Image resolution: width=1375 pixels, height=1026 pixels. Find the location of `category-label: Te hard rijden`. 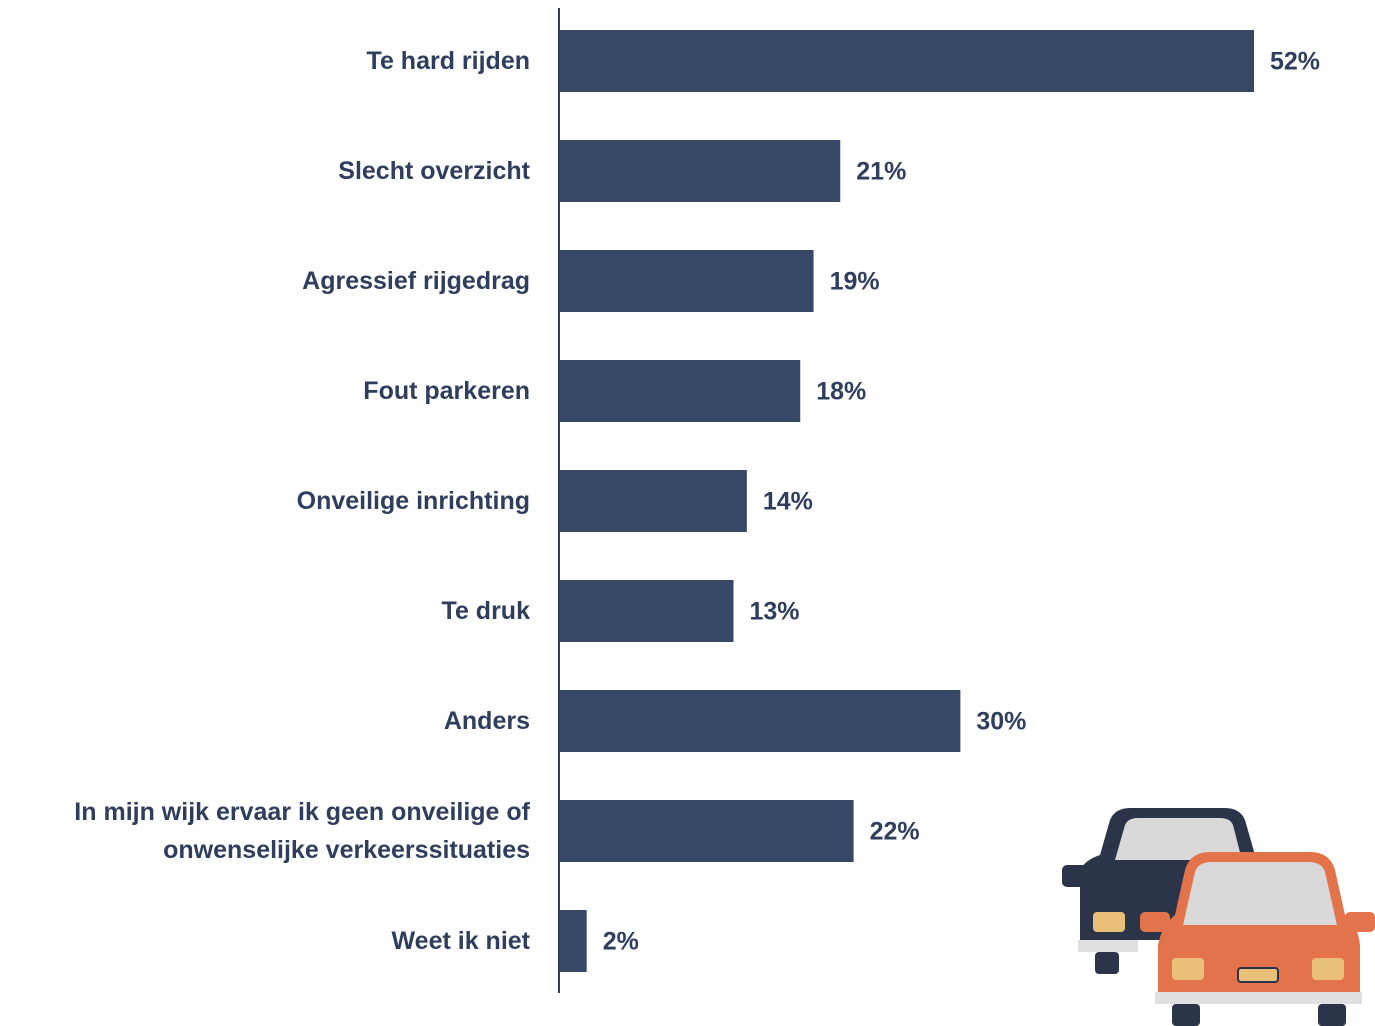

category-label: Te hard rijden is located at coordinates (448, 61).